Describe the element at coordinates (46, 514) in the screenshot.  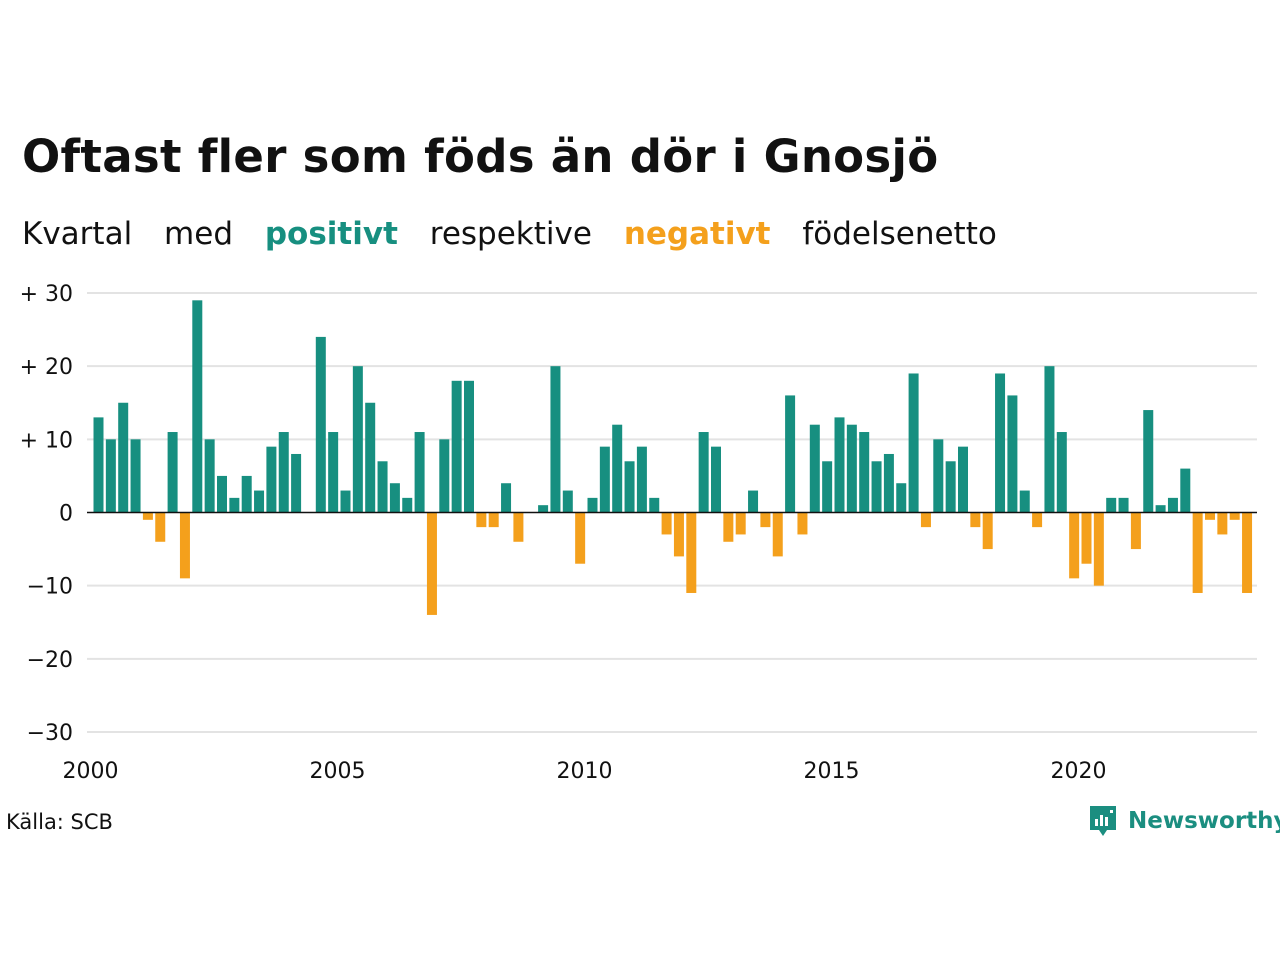
I see `y-axis-labels: + 30 + 20 + 10 0 −10 −20 −30` at that location.